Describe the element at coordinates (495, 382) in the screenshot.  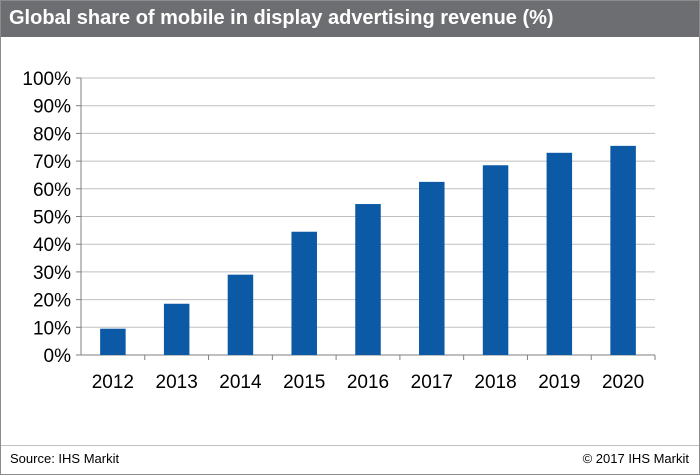
I see `x-tick-label: 2018` at that location.